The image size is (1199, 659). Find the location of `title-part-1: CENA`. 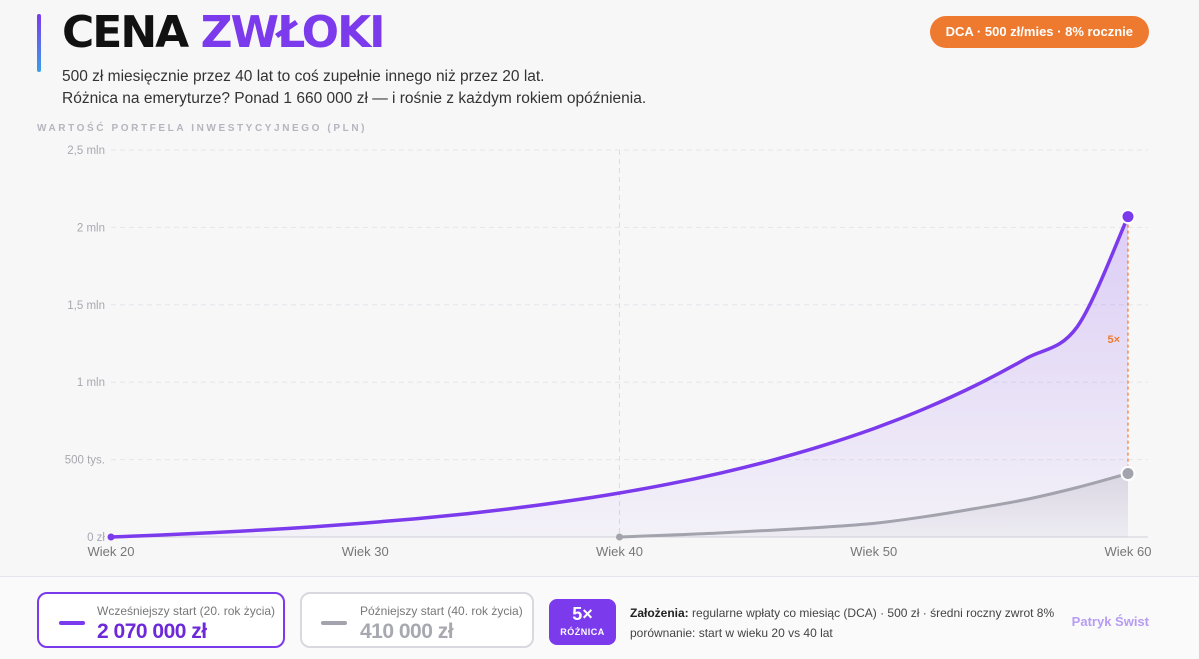

title-part-1: CENA is located at coordinates (125, 32).